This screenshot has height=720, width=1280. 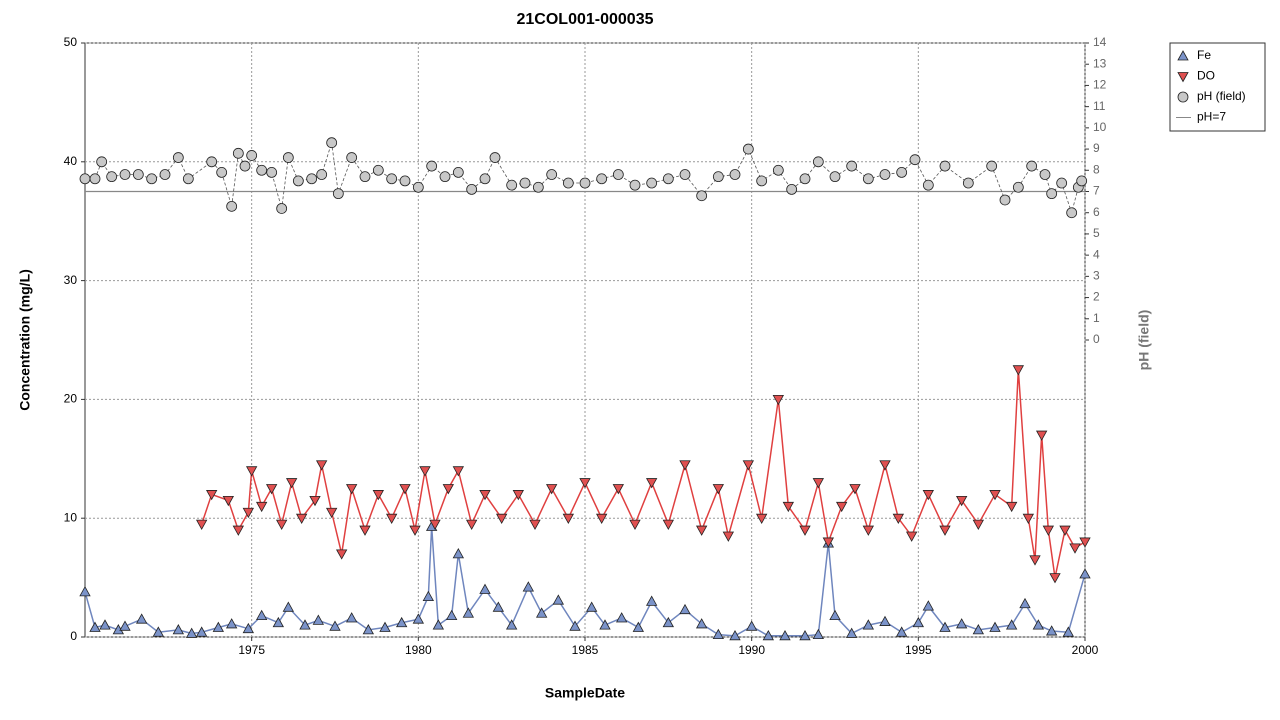 What do you see at coordinates (1204, 55) in the screenshot?
I see `legend-label: Fe` at bounding box center [1204, 55].